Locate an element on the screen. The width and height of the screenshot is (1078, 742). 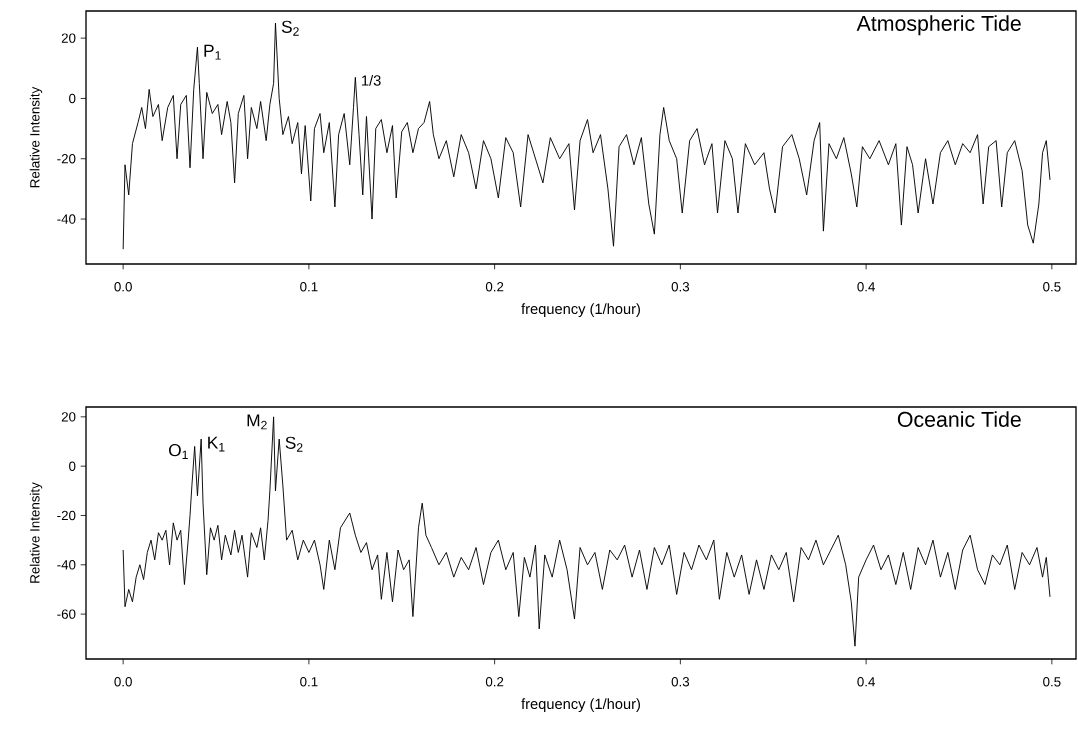
annotation: P$_{1}$ is located at coordinates (212, 52).